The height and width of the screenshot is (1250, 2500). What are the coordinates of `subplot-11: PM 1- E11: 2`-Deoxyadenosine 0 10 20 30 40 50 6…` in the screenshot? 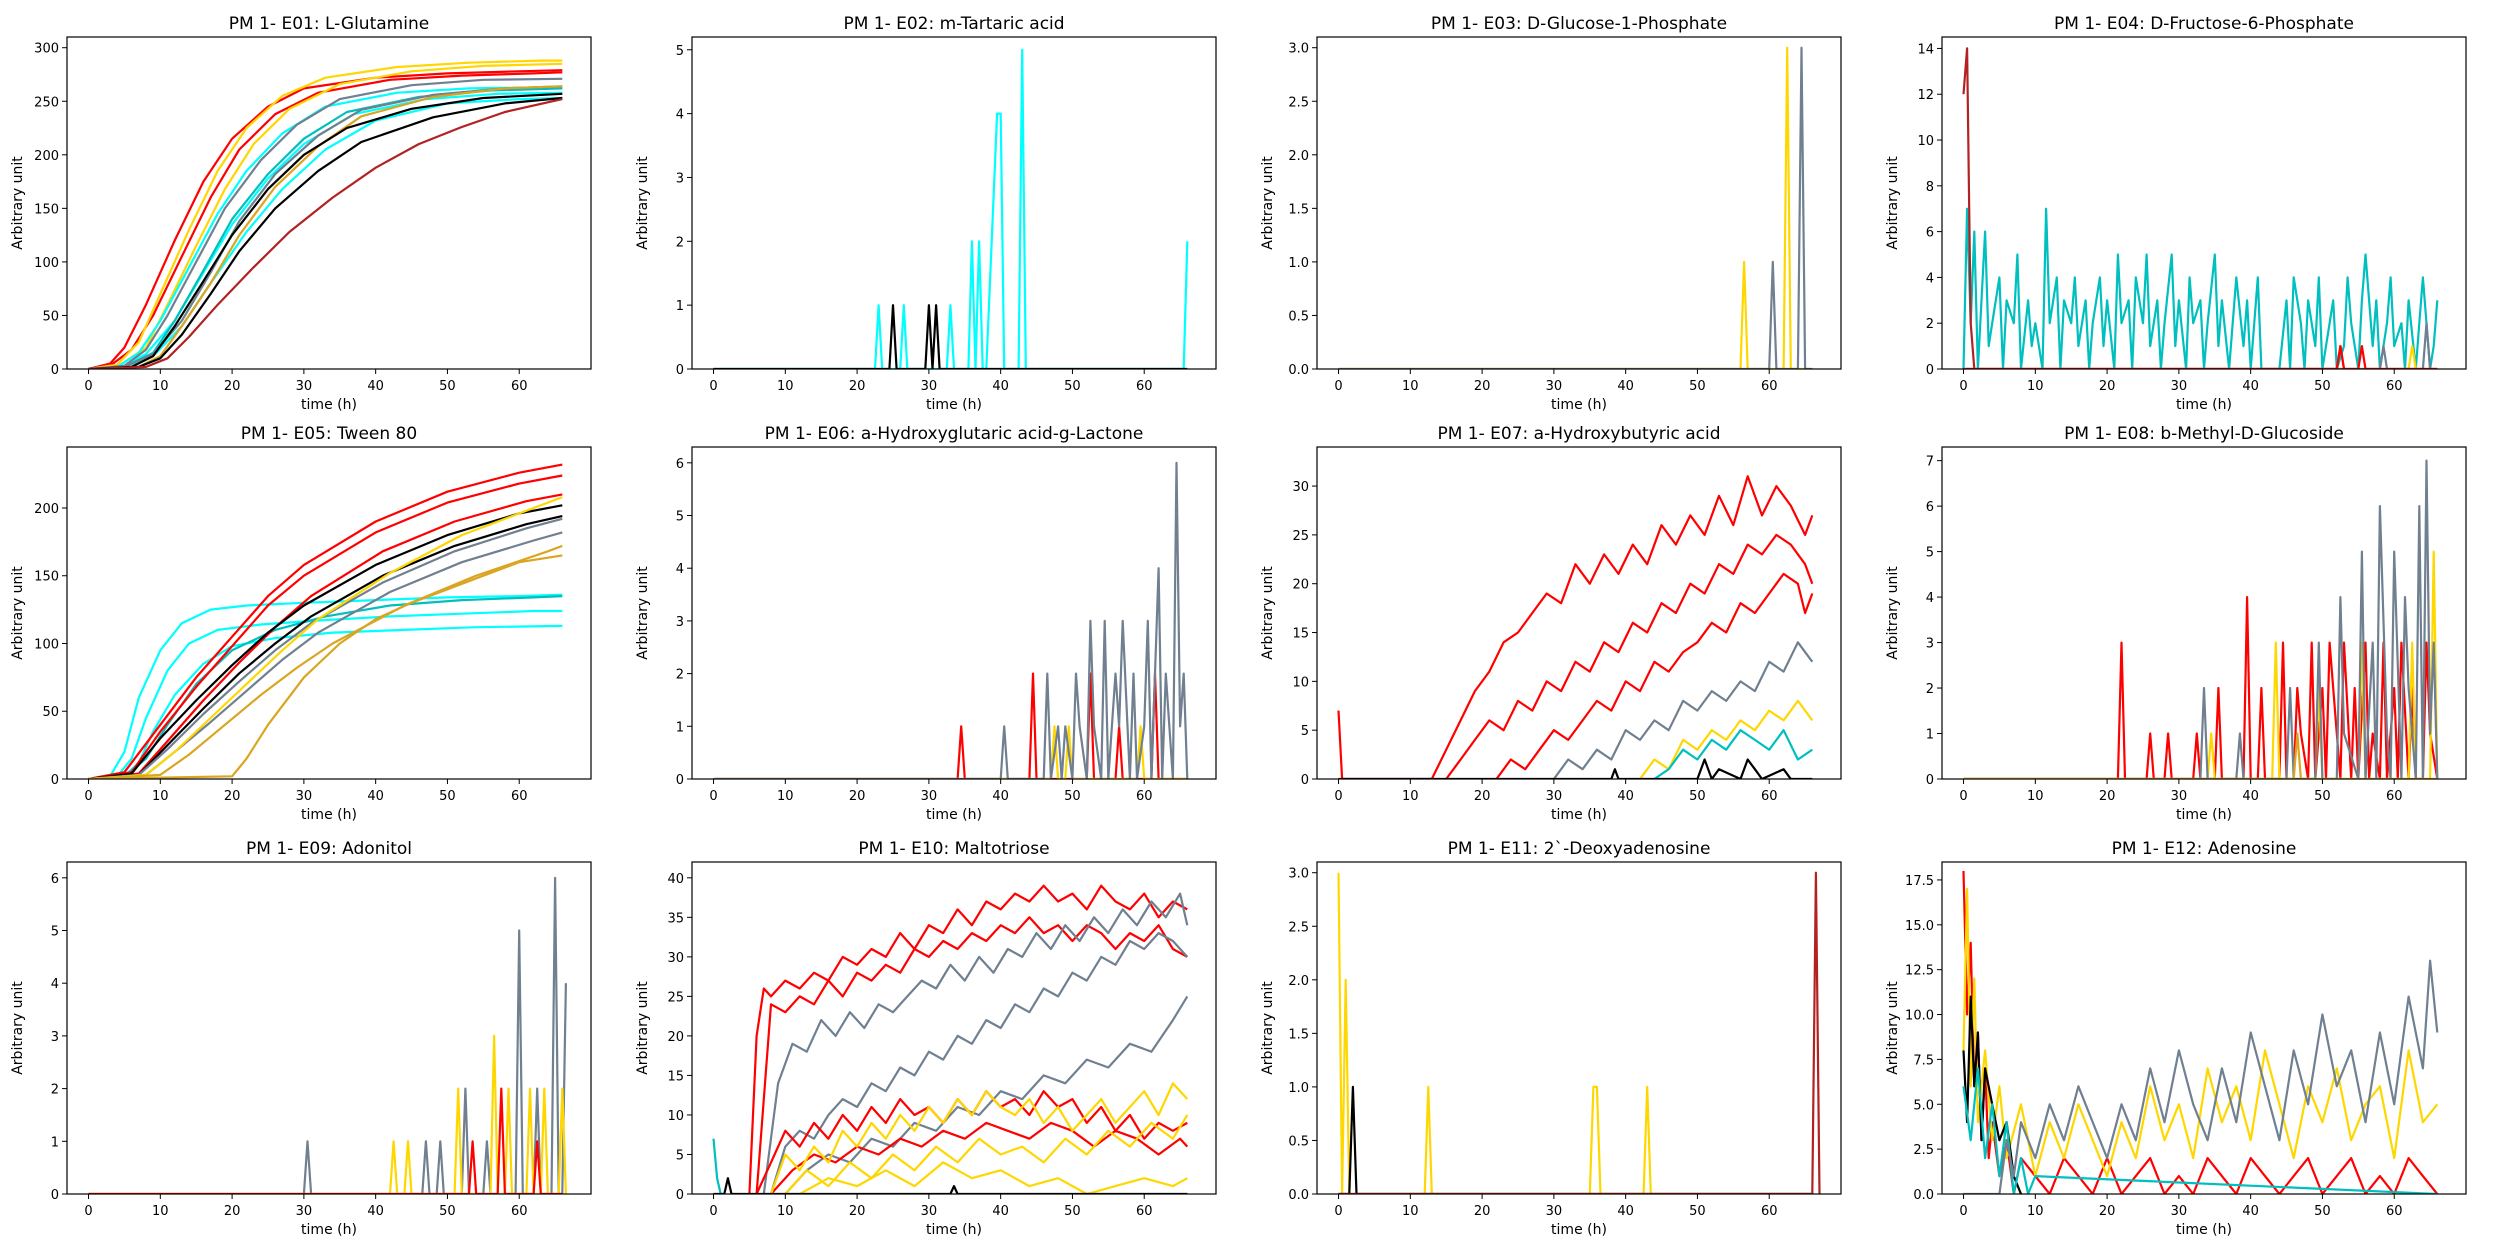 It's located at (1551, 1038).